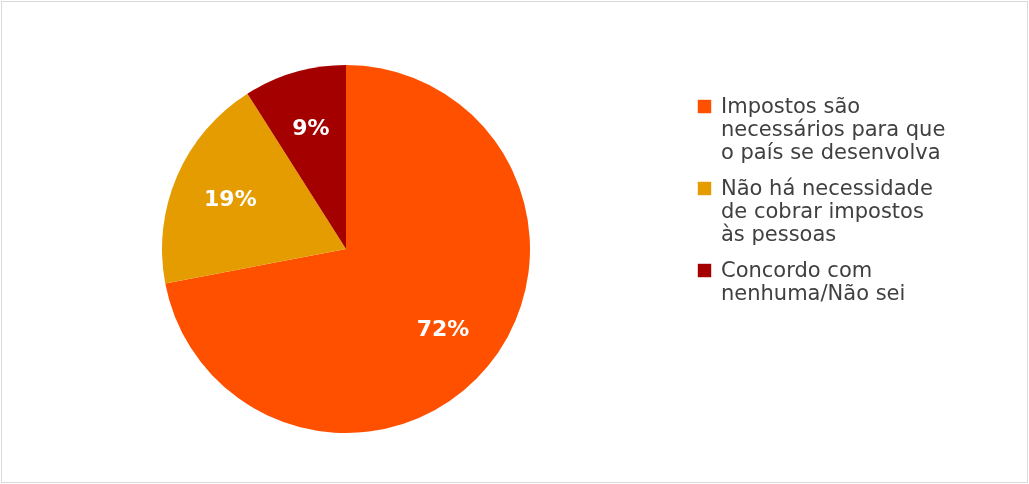  I want to click on legend-label: Não há necessidade de cobrar impostos às pessoas, so click(827, 210).